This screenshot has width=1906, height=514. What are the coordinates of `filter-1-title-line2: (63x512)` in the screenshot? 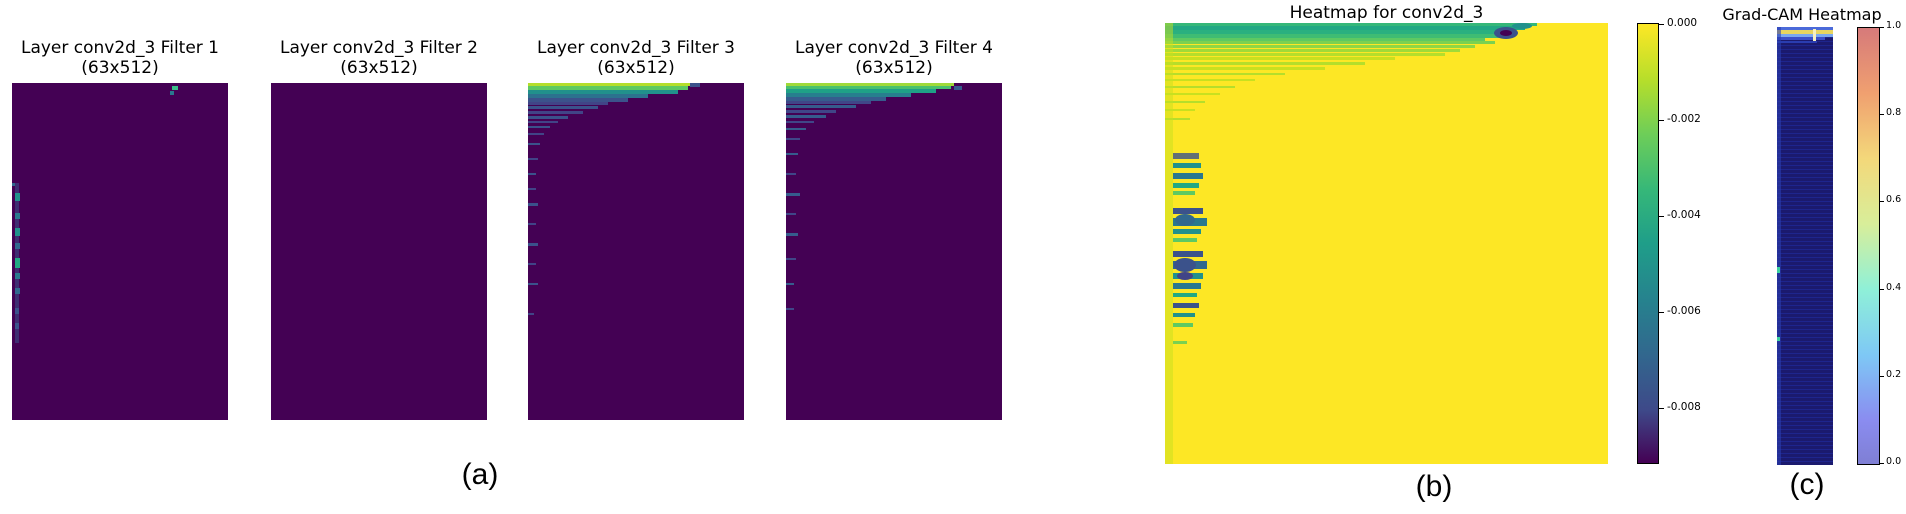 It's located at (120, 68).